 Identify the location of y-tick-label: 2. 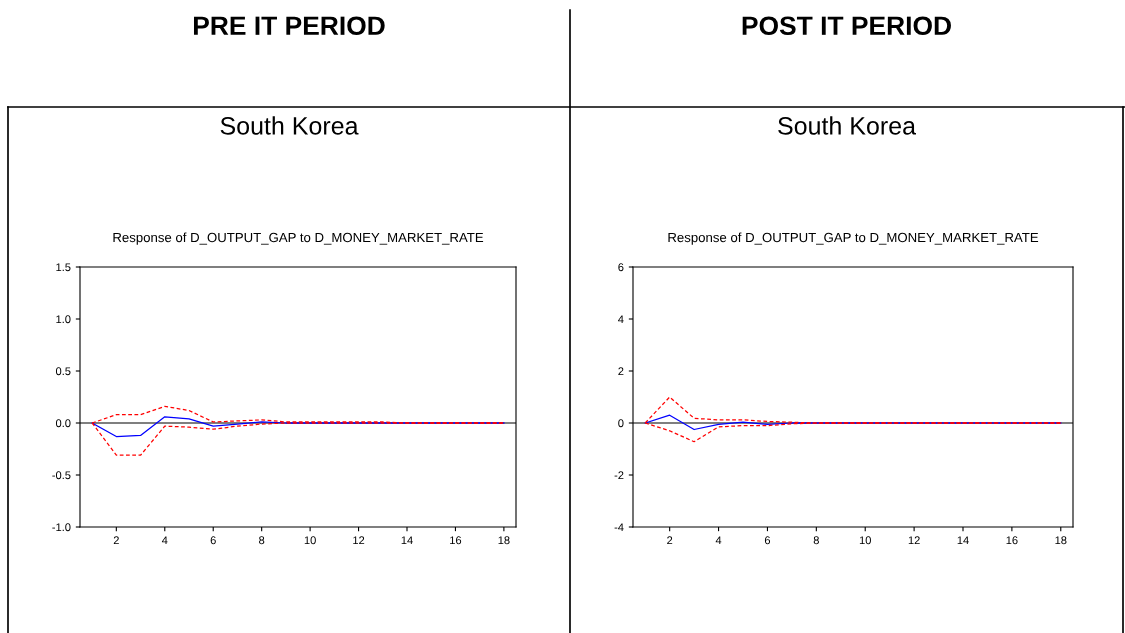
(621, 371).